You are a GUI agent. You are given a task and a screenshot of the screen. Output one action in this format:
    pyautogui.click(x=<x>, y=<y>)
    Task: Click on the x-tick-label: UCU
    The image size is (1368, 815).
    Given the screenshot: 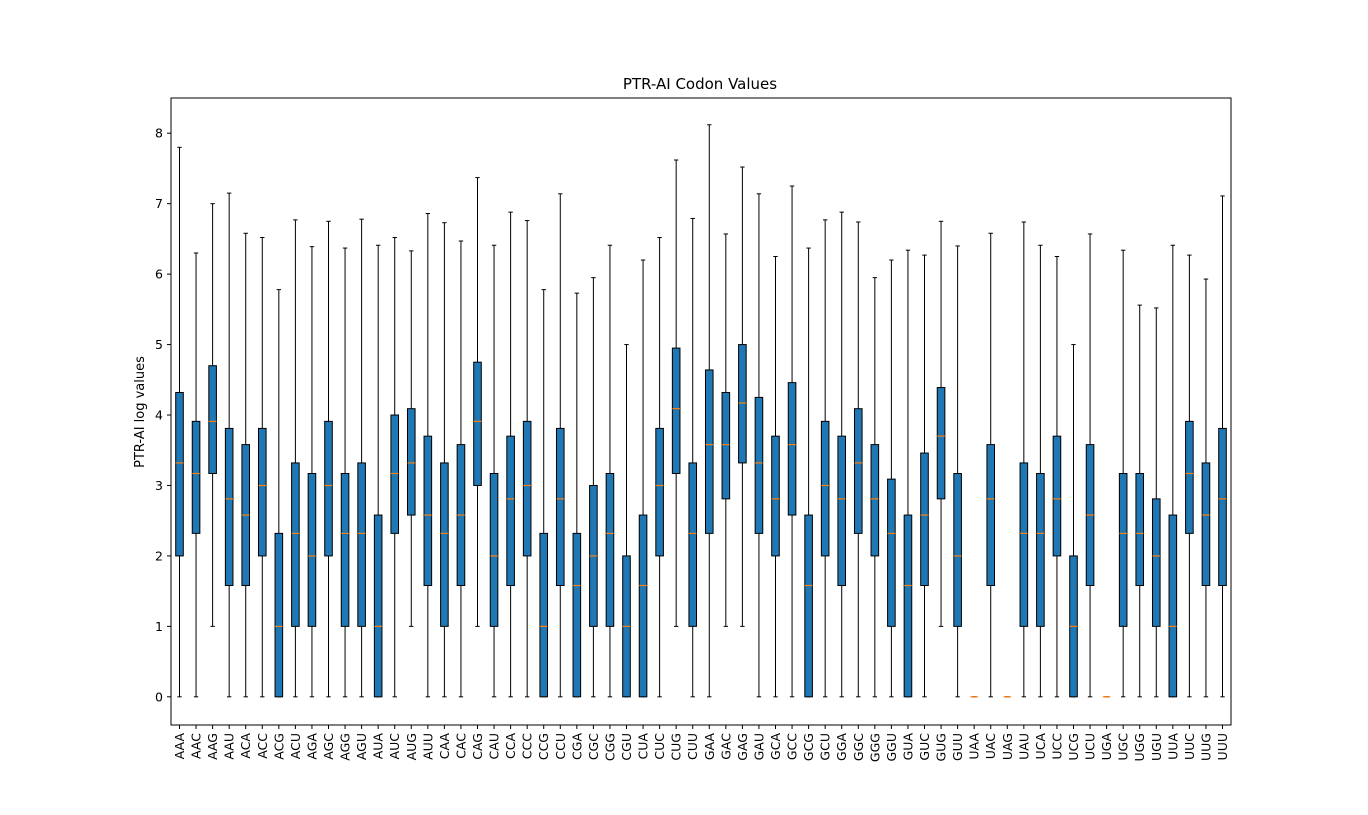 What is the action you would take?
    pyautogui.click(x=1090, y=746)
    